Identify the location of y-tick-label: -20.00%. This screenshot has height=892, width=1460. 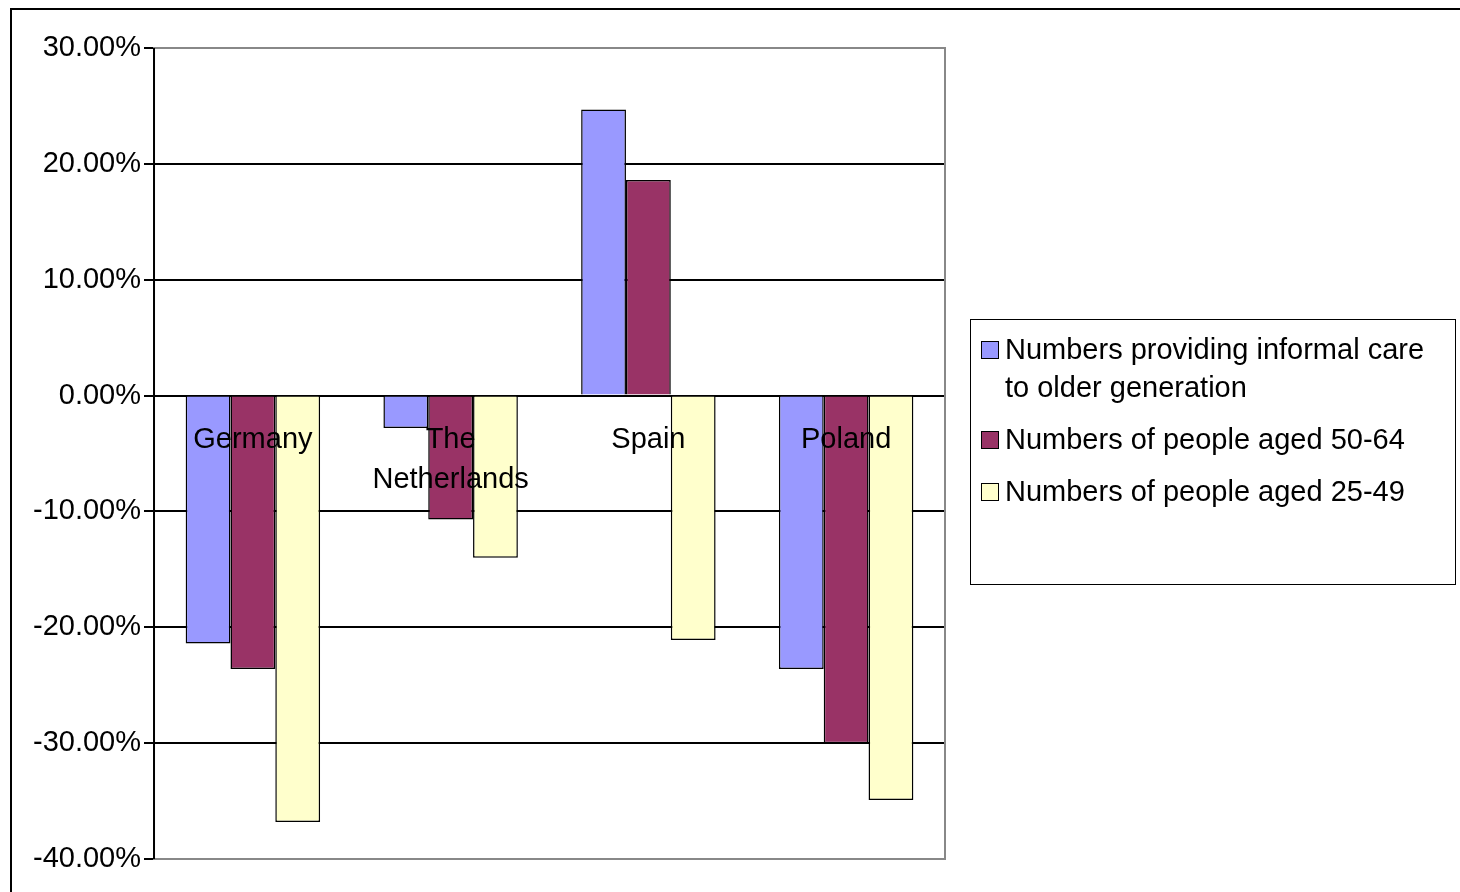
(87, 625).